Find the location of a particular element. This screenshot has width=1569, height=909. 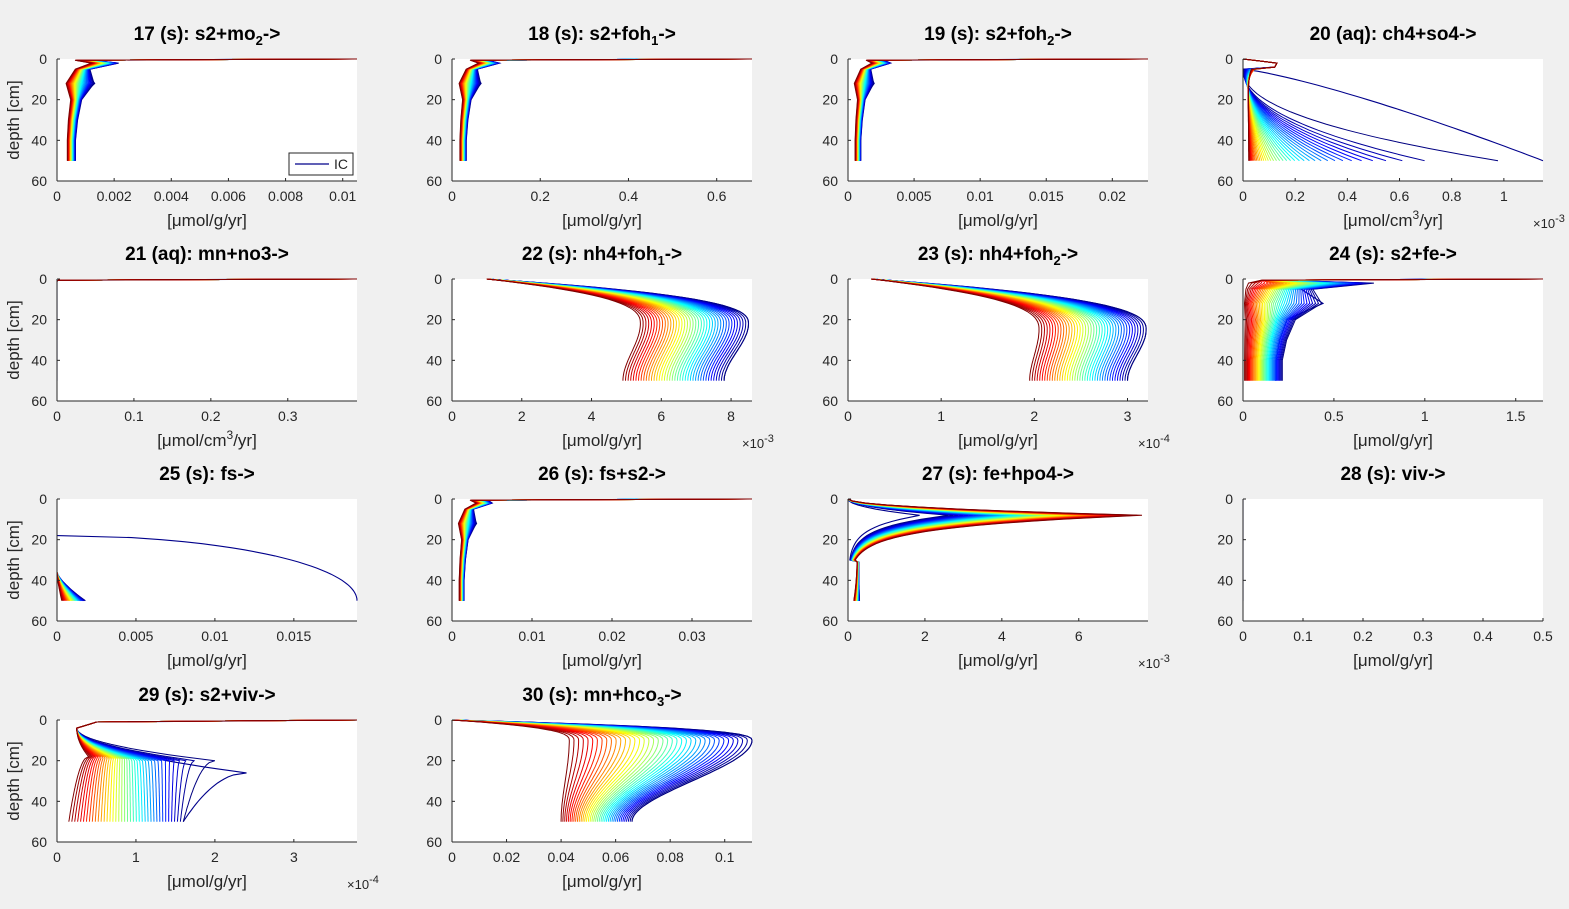

x-tick-label: 0.002 is located at coordinates (114, 196).